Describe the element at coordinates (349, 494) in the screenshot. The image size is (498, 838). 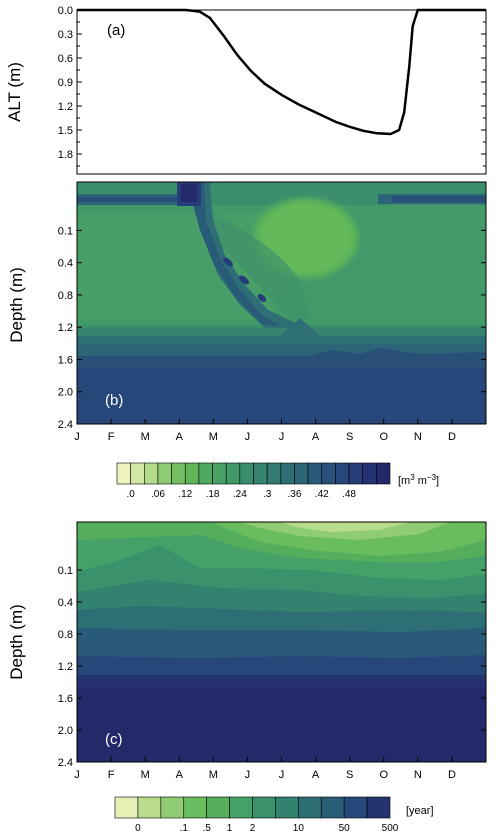
I see `colorbar-label: .48` at that location.